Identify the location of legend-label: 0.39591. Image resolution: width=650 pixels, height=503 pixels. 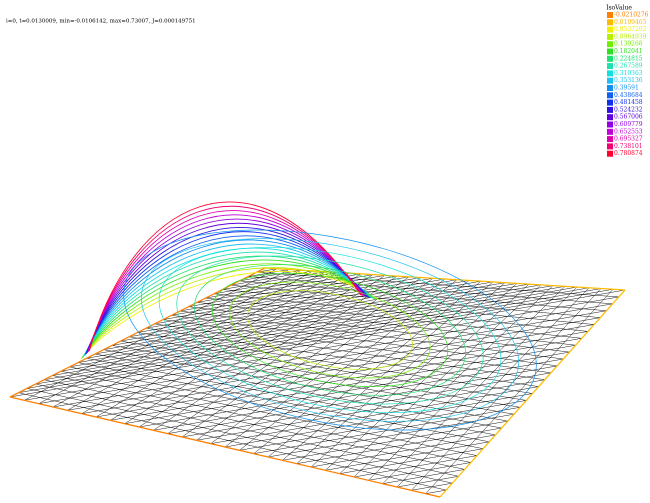
(626, 88).